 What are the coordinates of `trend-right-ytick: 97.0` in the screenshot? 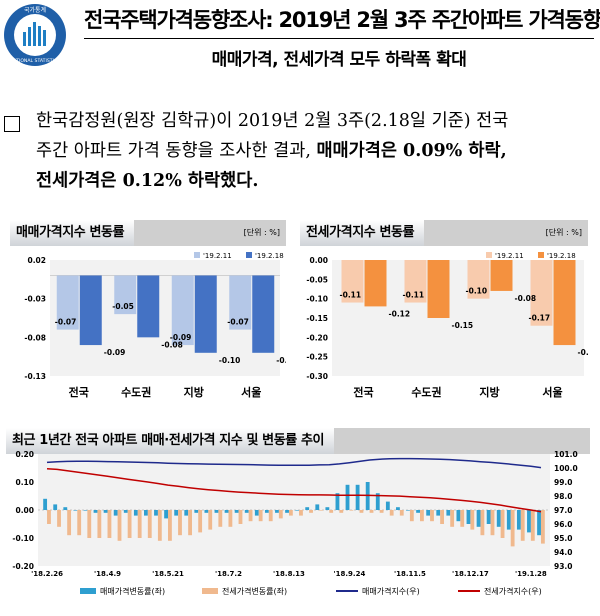 It's located at (563, 510).